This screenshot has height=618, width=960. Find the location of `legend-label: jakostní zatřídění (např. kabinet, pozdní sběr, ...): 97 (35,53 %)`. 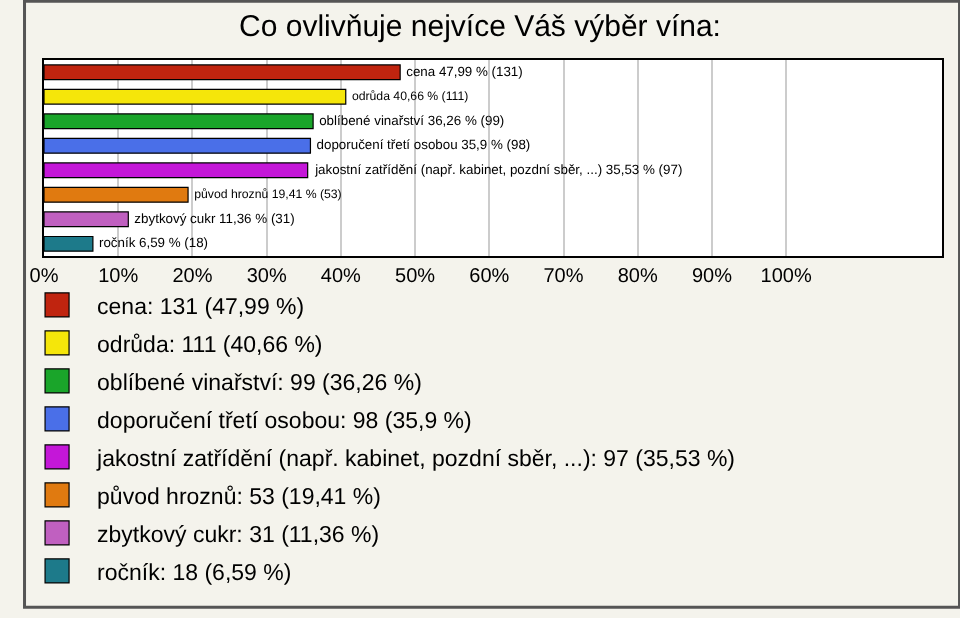

legend-label: jakostní zatřídění (např. kabinet, pozdní sběr, ...): 97 (35,53 %) is located at coordinates (415, 459).